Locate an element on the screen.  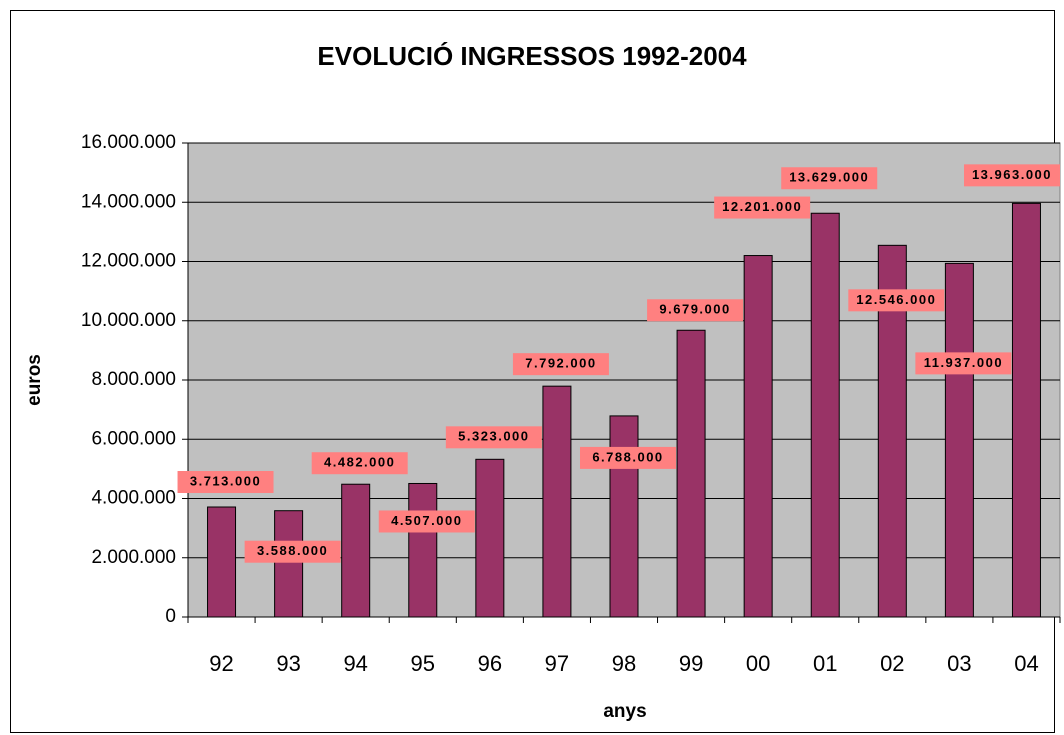
y-tick-label: 0 is located at coordinates (170, 616).